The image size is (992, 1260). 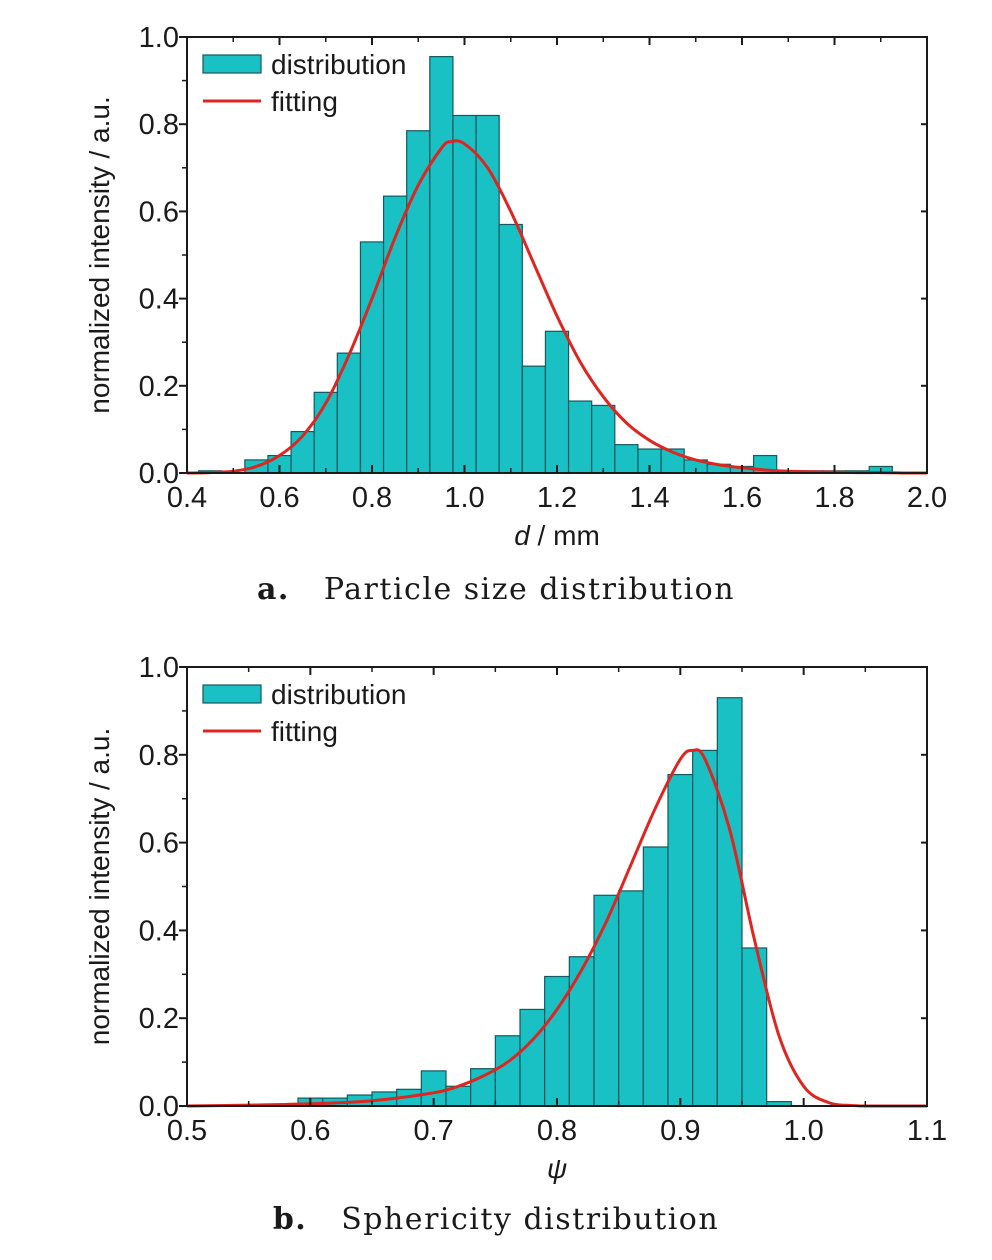 What do you see at coordinates (530, 1219) in the screenshot?
I see `caption-text: Sphericity distribution` at bounding box center [530, 1219].